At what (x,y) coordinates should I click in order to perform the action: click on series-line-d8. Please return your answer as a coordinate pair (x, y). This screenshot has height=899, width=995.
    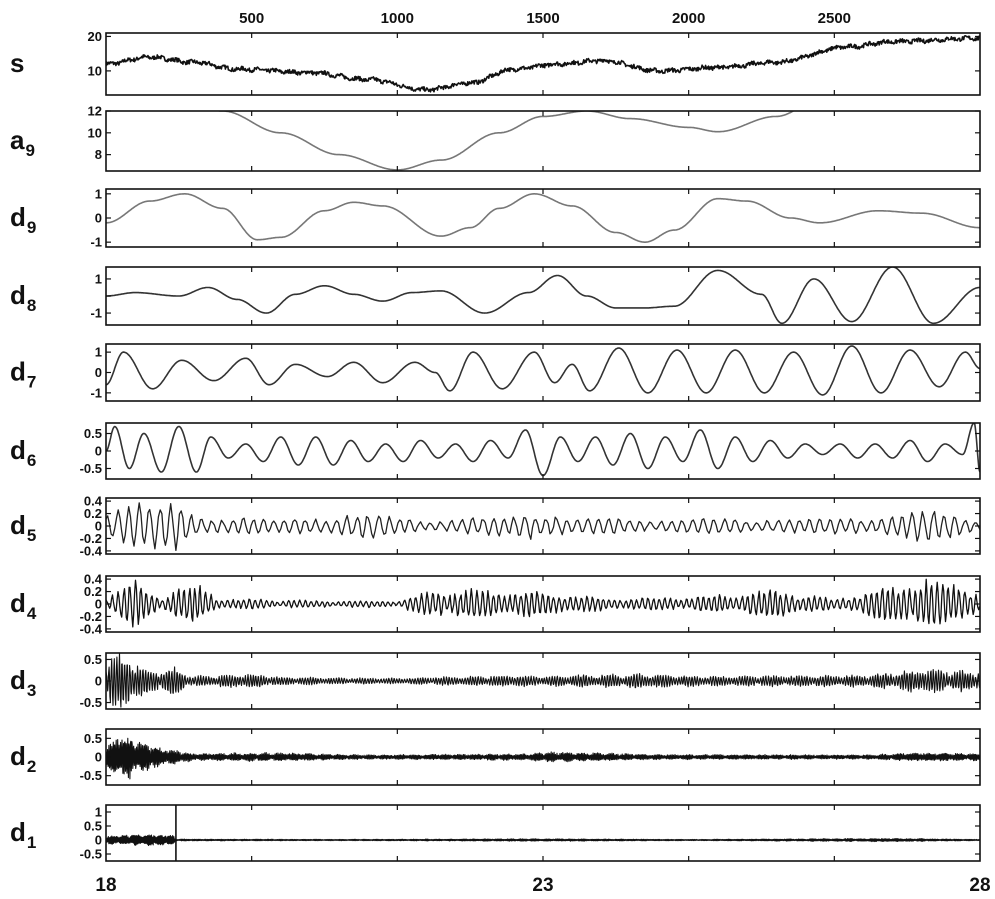
    Looking at the image, I should click on (543, 296).